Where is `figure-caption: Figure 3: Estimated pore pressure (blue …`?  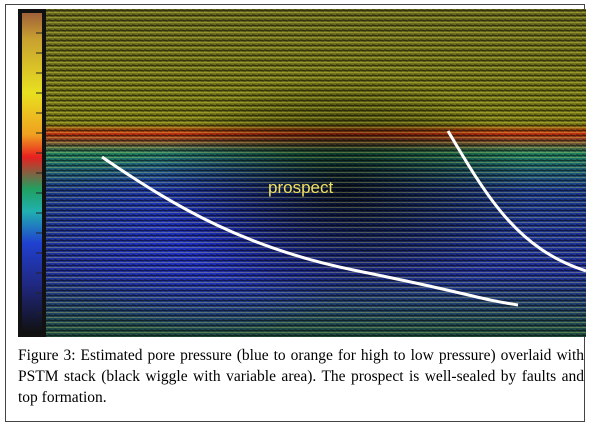 figure-caption: Figure 3: Estimated pore pressure (blue … is located at coordinates (301, 376).